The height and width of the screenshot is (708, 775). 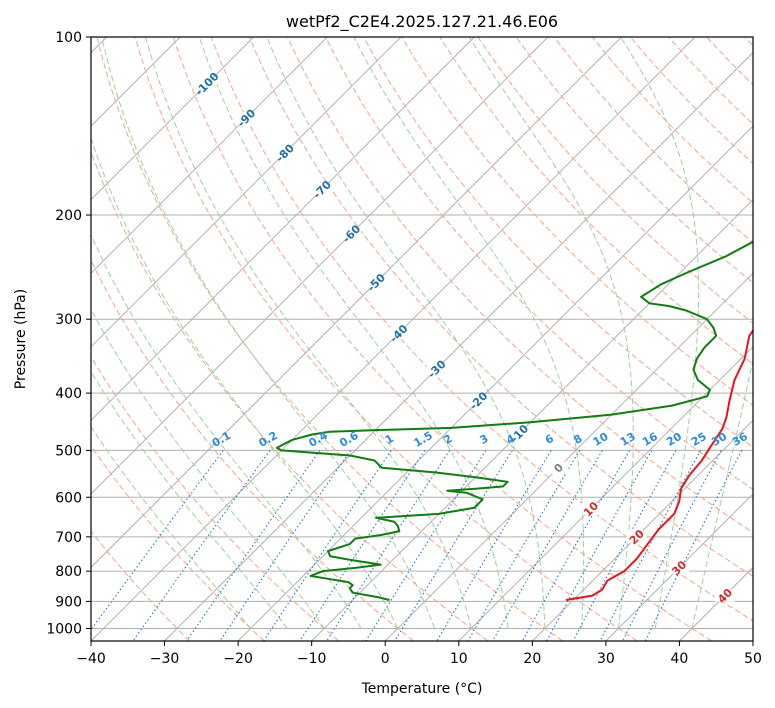 What do you see at coordinates (459, 659) in the screenshot?
I see `x-tick-label: 10` at bounding box center [459, 659].